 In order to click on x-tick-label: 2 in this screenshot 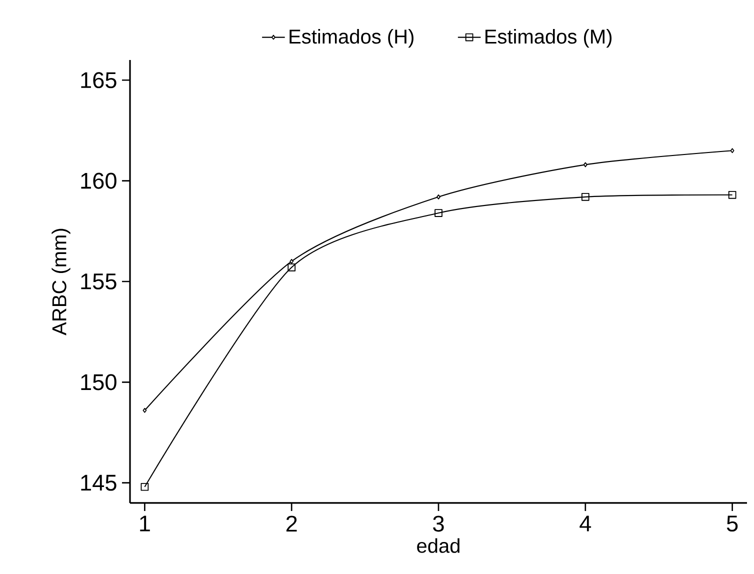, I will do `click(291, 524)`.